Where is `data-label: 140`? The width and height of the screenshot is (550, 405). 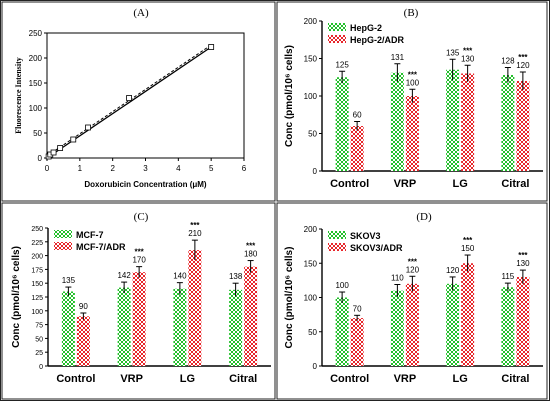
data-label: 140 is located at coordinates (180, 276).